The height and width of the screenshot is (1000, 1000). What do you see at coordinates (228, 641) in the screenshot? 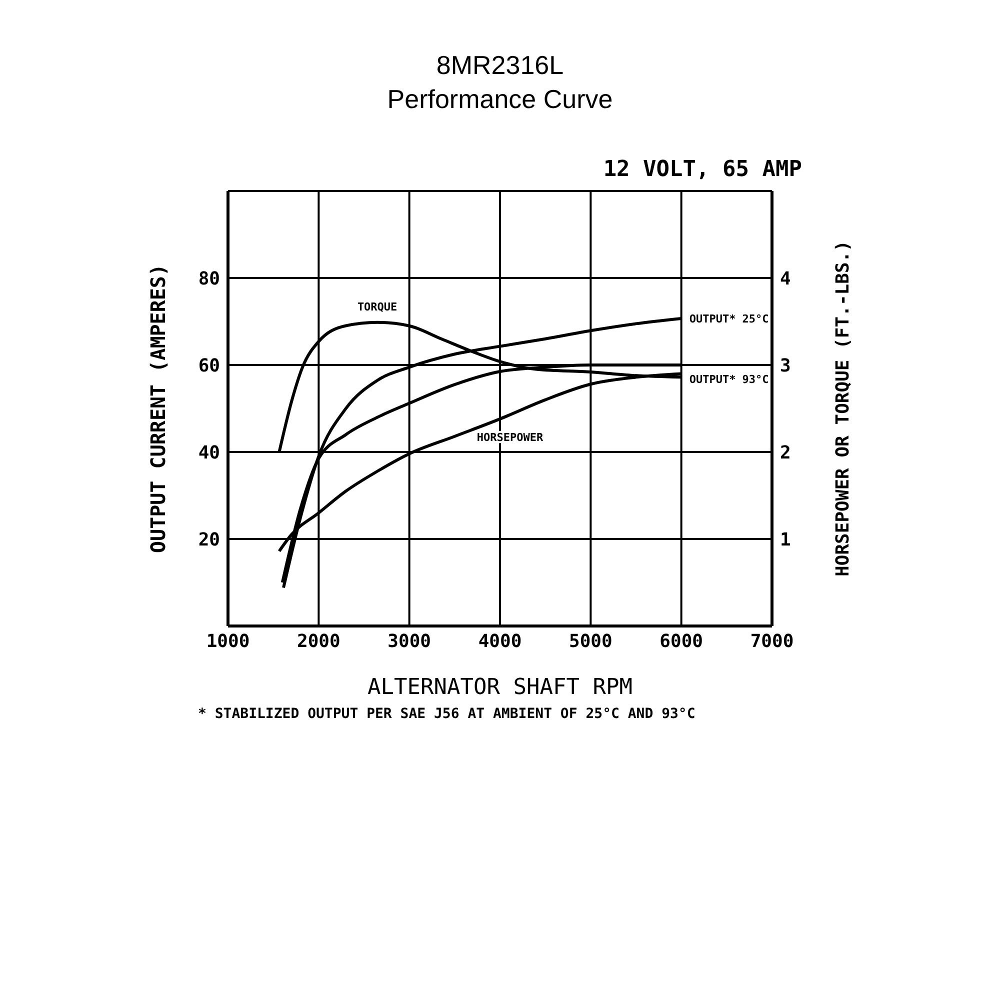
I see `x-tick-label: 1000` at bounding box center [228, 641].